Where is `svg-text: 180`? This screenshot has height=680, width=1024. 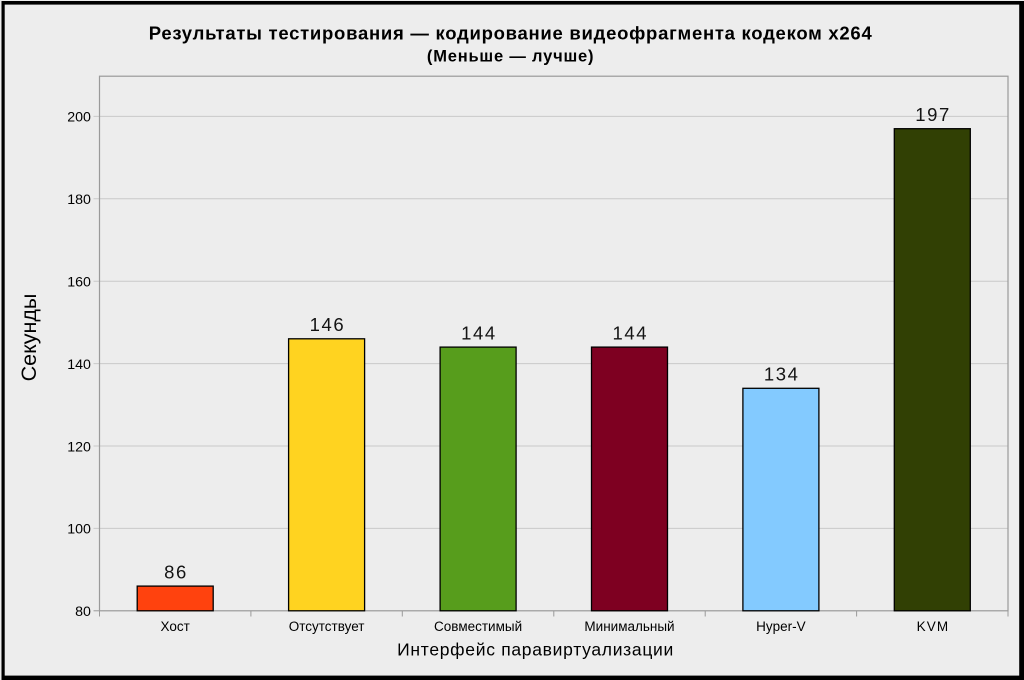
svg-text: 180 is located at coordinates (79, 200).